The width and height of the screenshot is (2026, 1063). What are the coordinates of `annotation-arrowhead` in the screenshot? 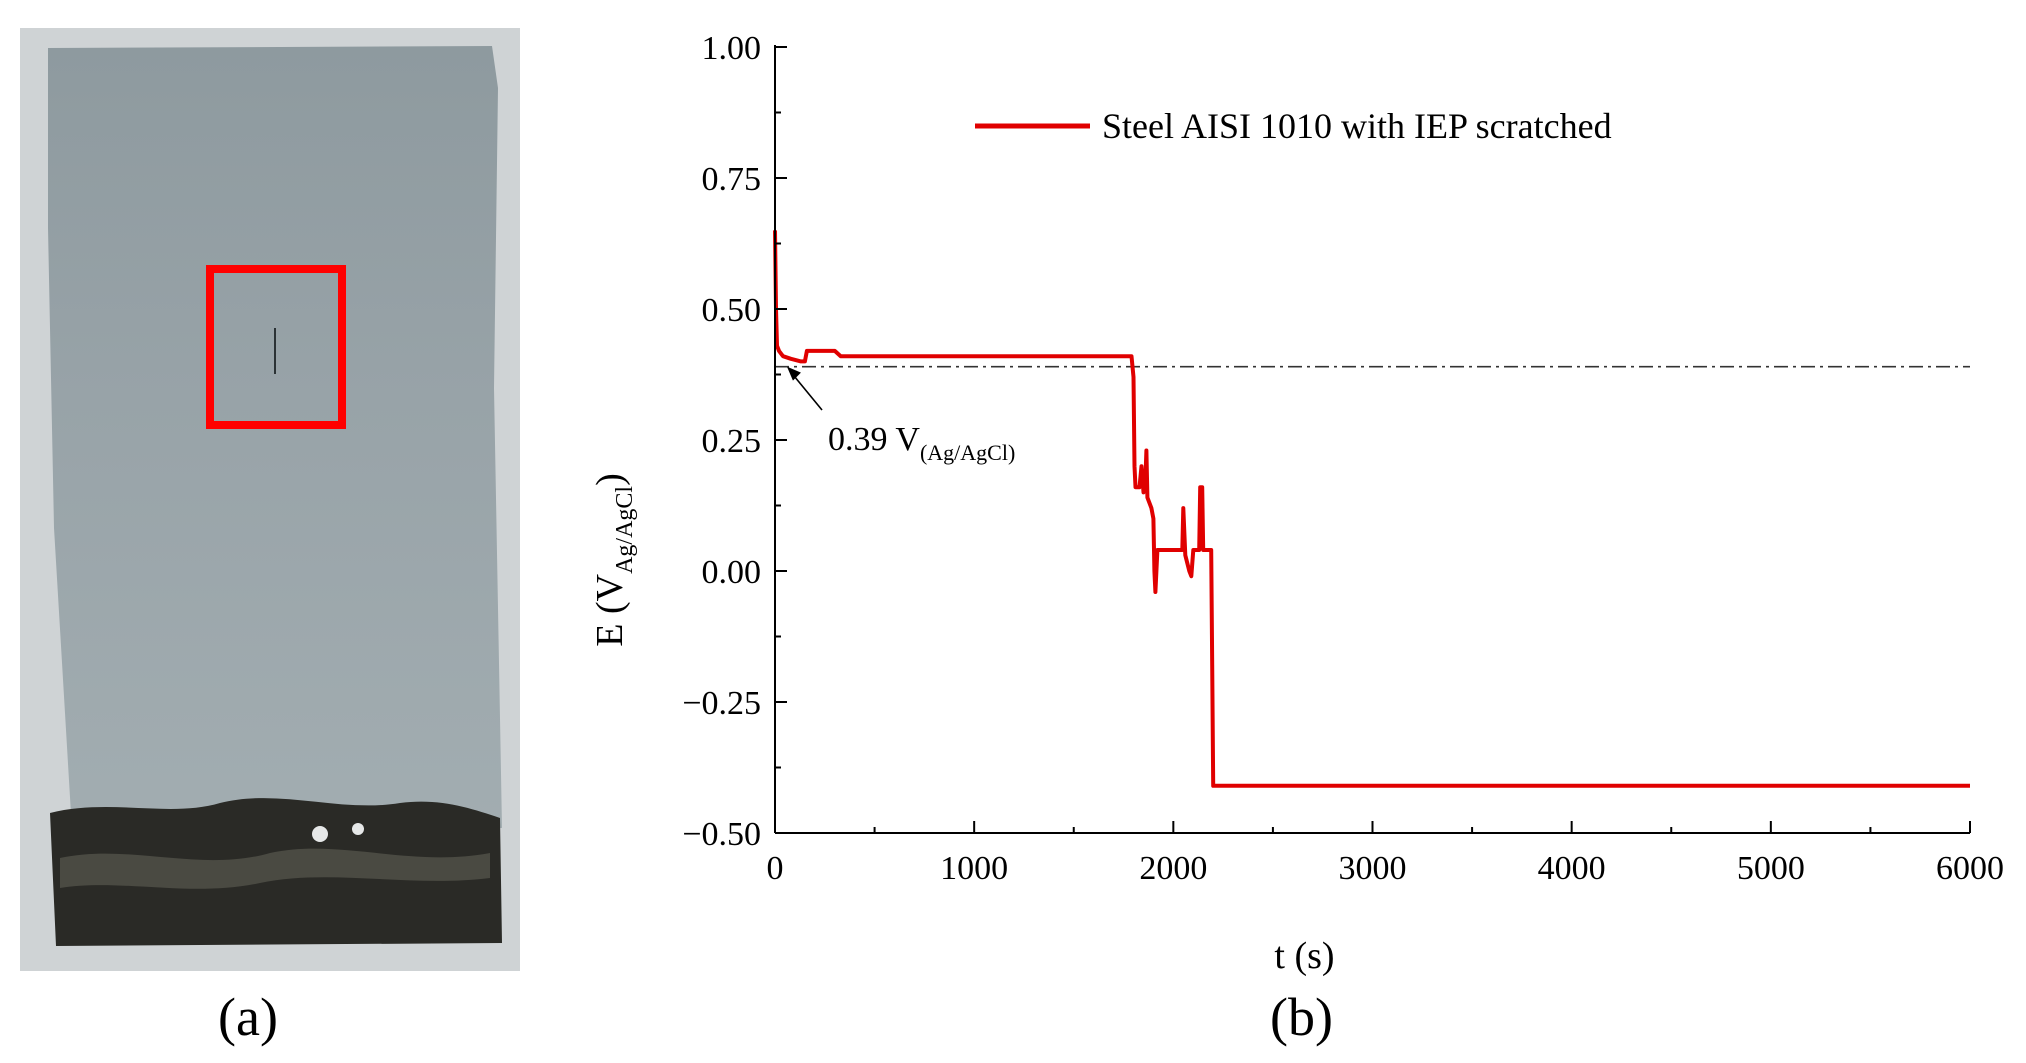 It's located at (793, 373).